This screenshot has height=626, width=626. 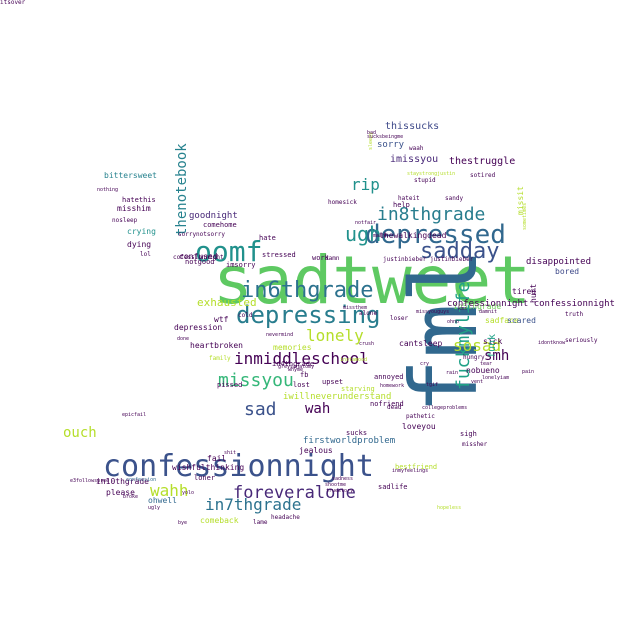 What do you see at coordinates (304, 375) in the screenshot?
I see `word-65: fb` at bounding box center [304, 375].